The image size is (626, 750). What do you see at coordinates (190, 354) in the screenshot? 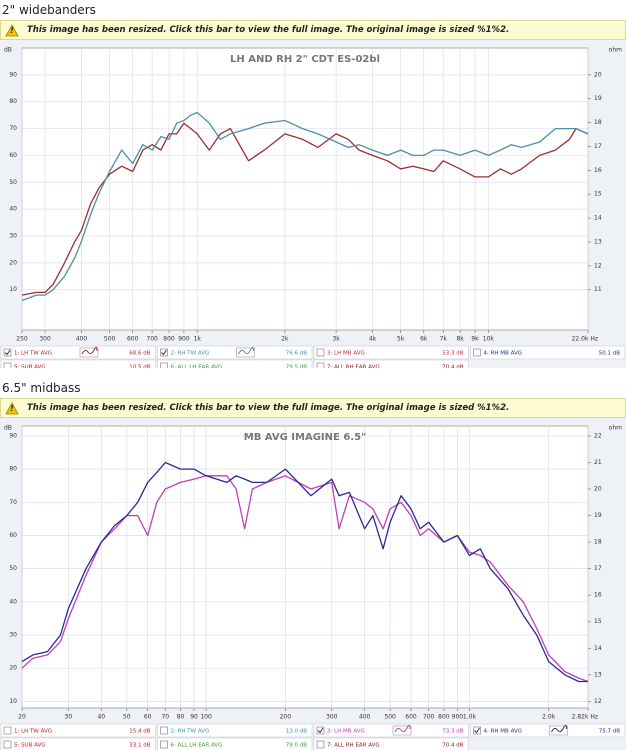
I see `legend-label: 2: RH TW AVG` at bounding box center [190, 354].